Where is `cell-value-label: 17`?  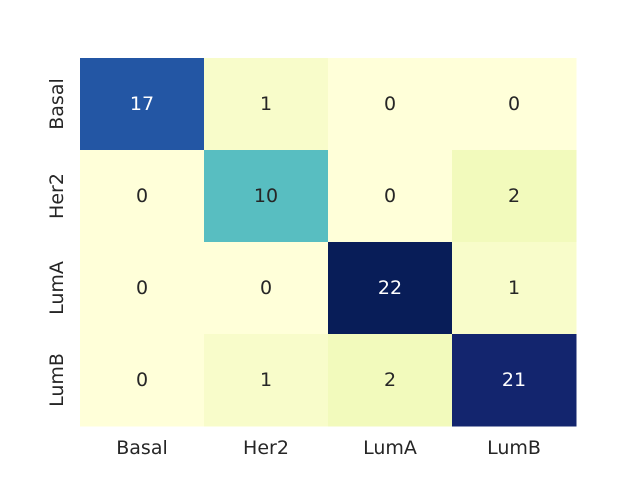 cell-value-label: 17 is located at coordinates (142, 104).